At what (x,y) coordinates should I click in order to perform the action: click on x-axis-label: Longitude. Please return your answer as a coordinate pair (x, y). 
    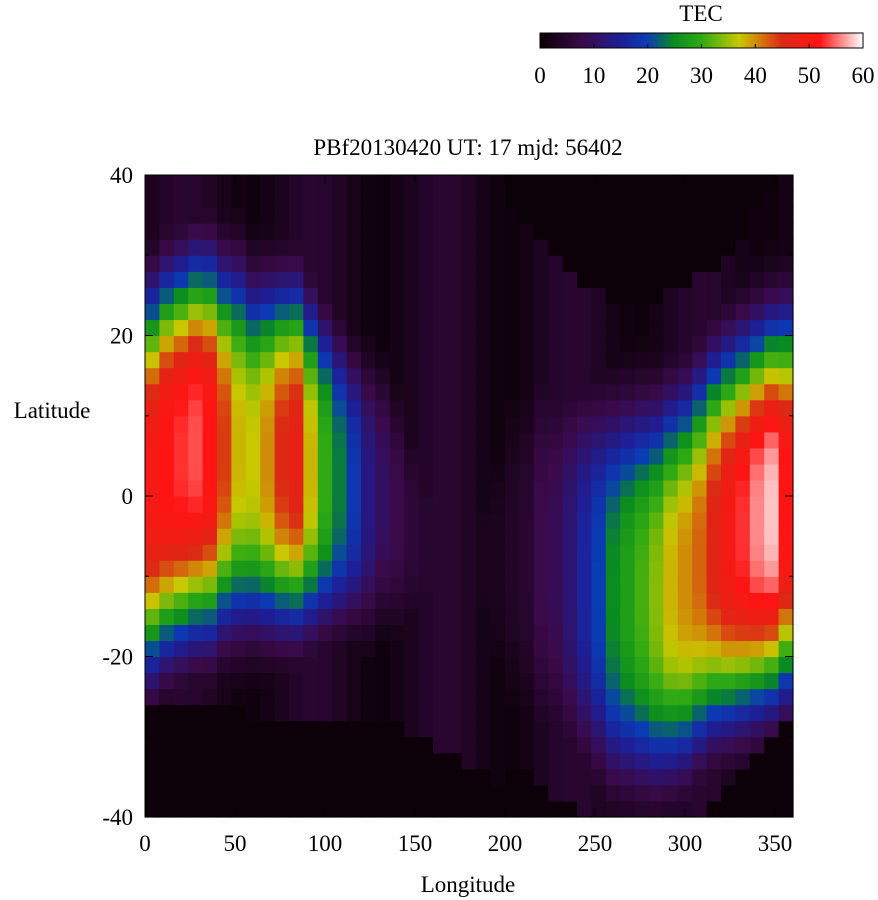
    Looking at the image, I should click on (468, 884).